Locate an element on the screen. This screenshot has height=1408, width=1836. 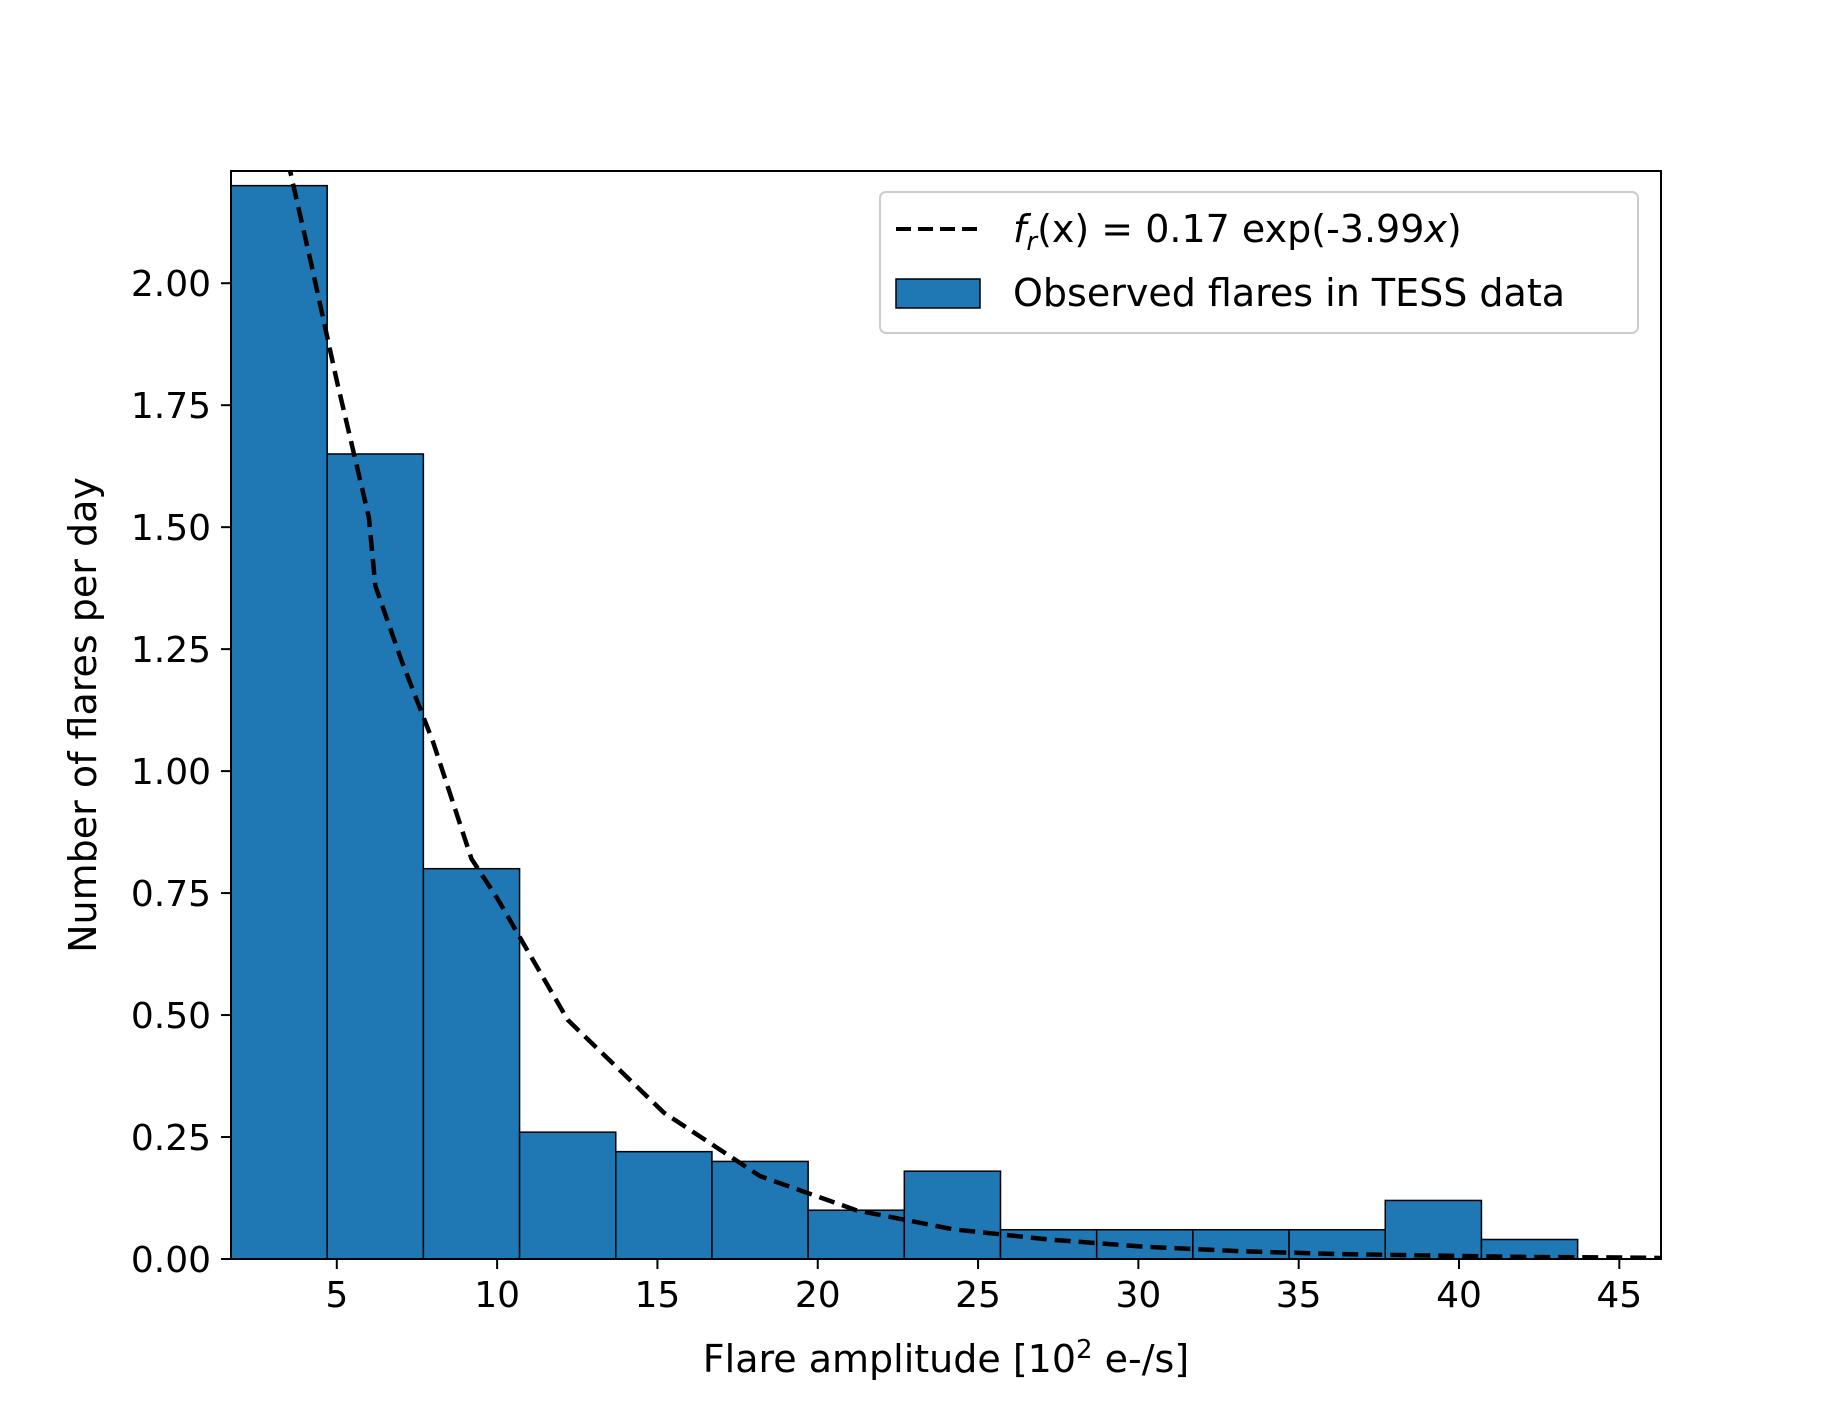
y-tick-label: 0.25 is located at coordinates (171, 1138).